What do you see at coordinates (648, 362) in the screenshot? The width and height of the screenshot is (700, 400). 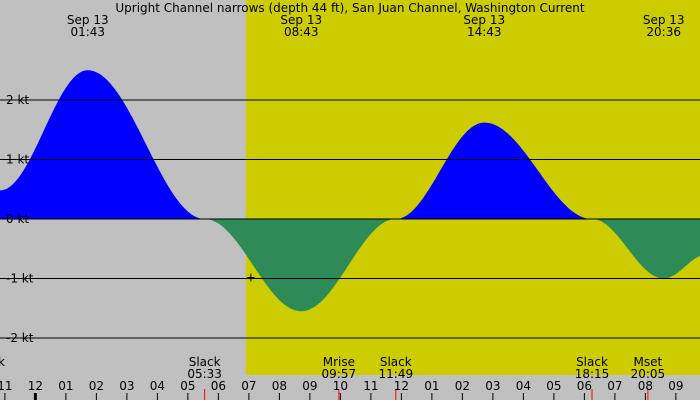 I see `event-label: Mset` at bounding box center [648, 362].